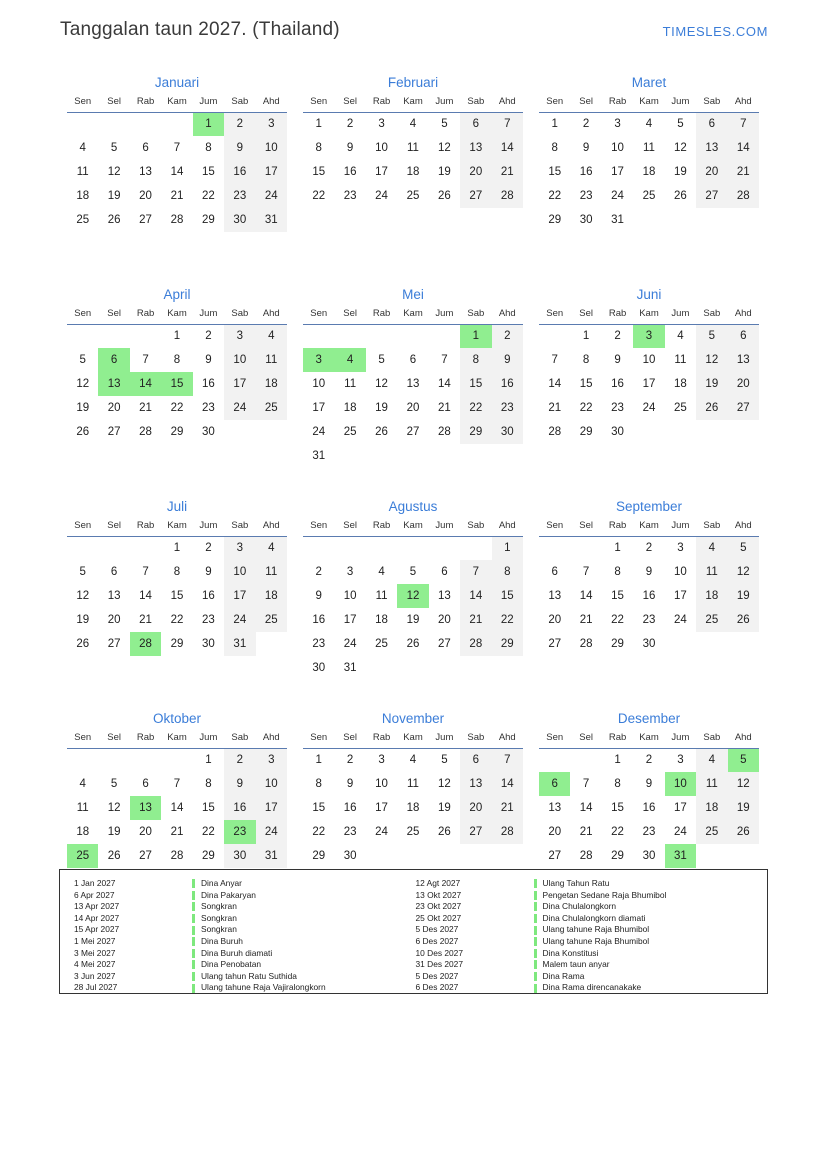  Describe the element at coordinates (476, 336) in the screenshot. I see `day-cell-holiday: 1` at that location.